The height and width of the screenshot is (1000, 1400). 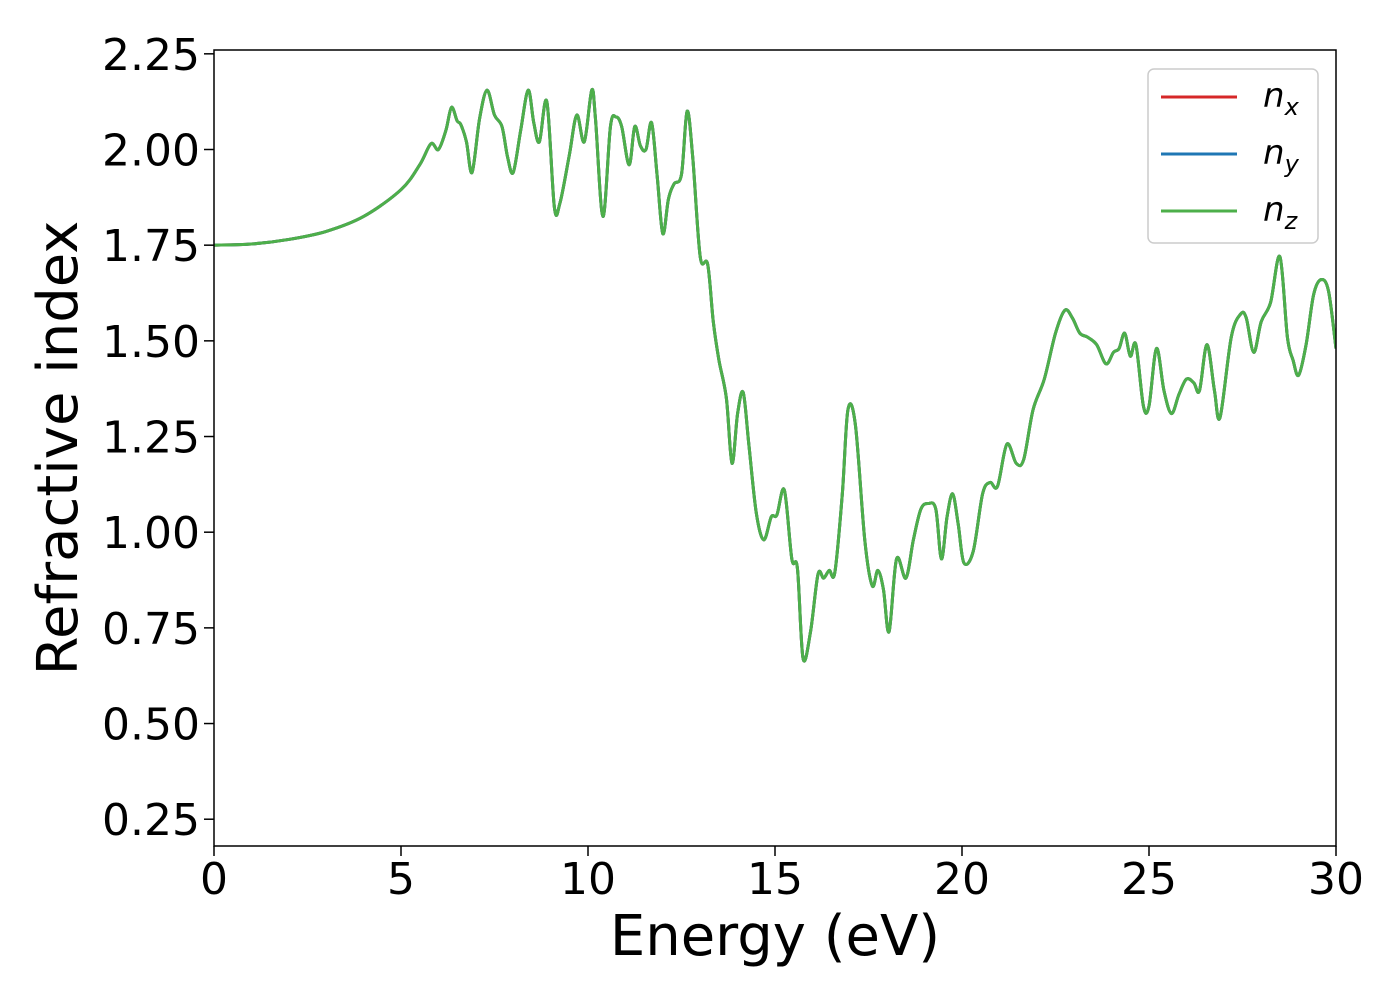 I want to click on legend-label-ny: ny, so click(x=1281, y=155).